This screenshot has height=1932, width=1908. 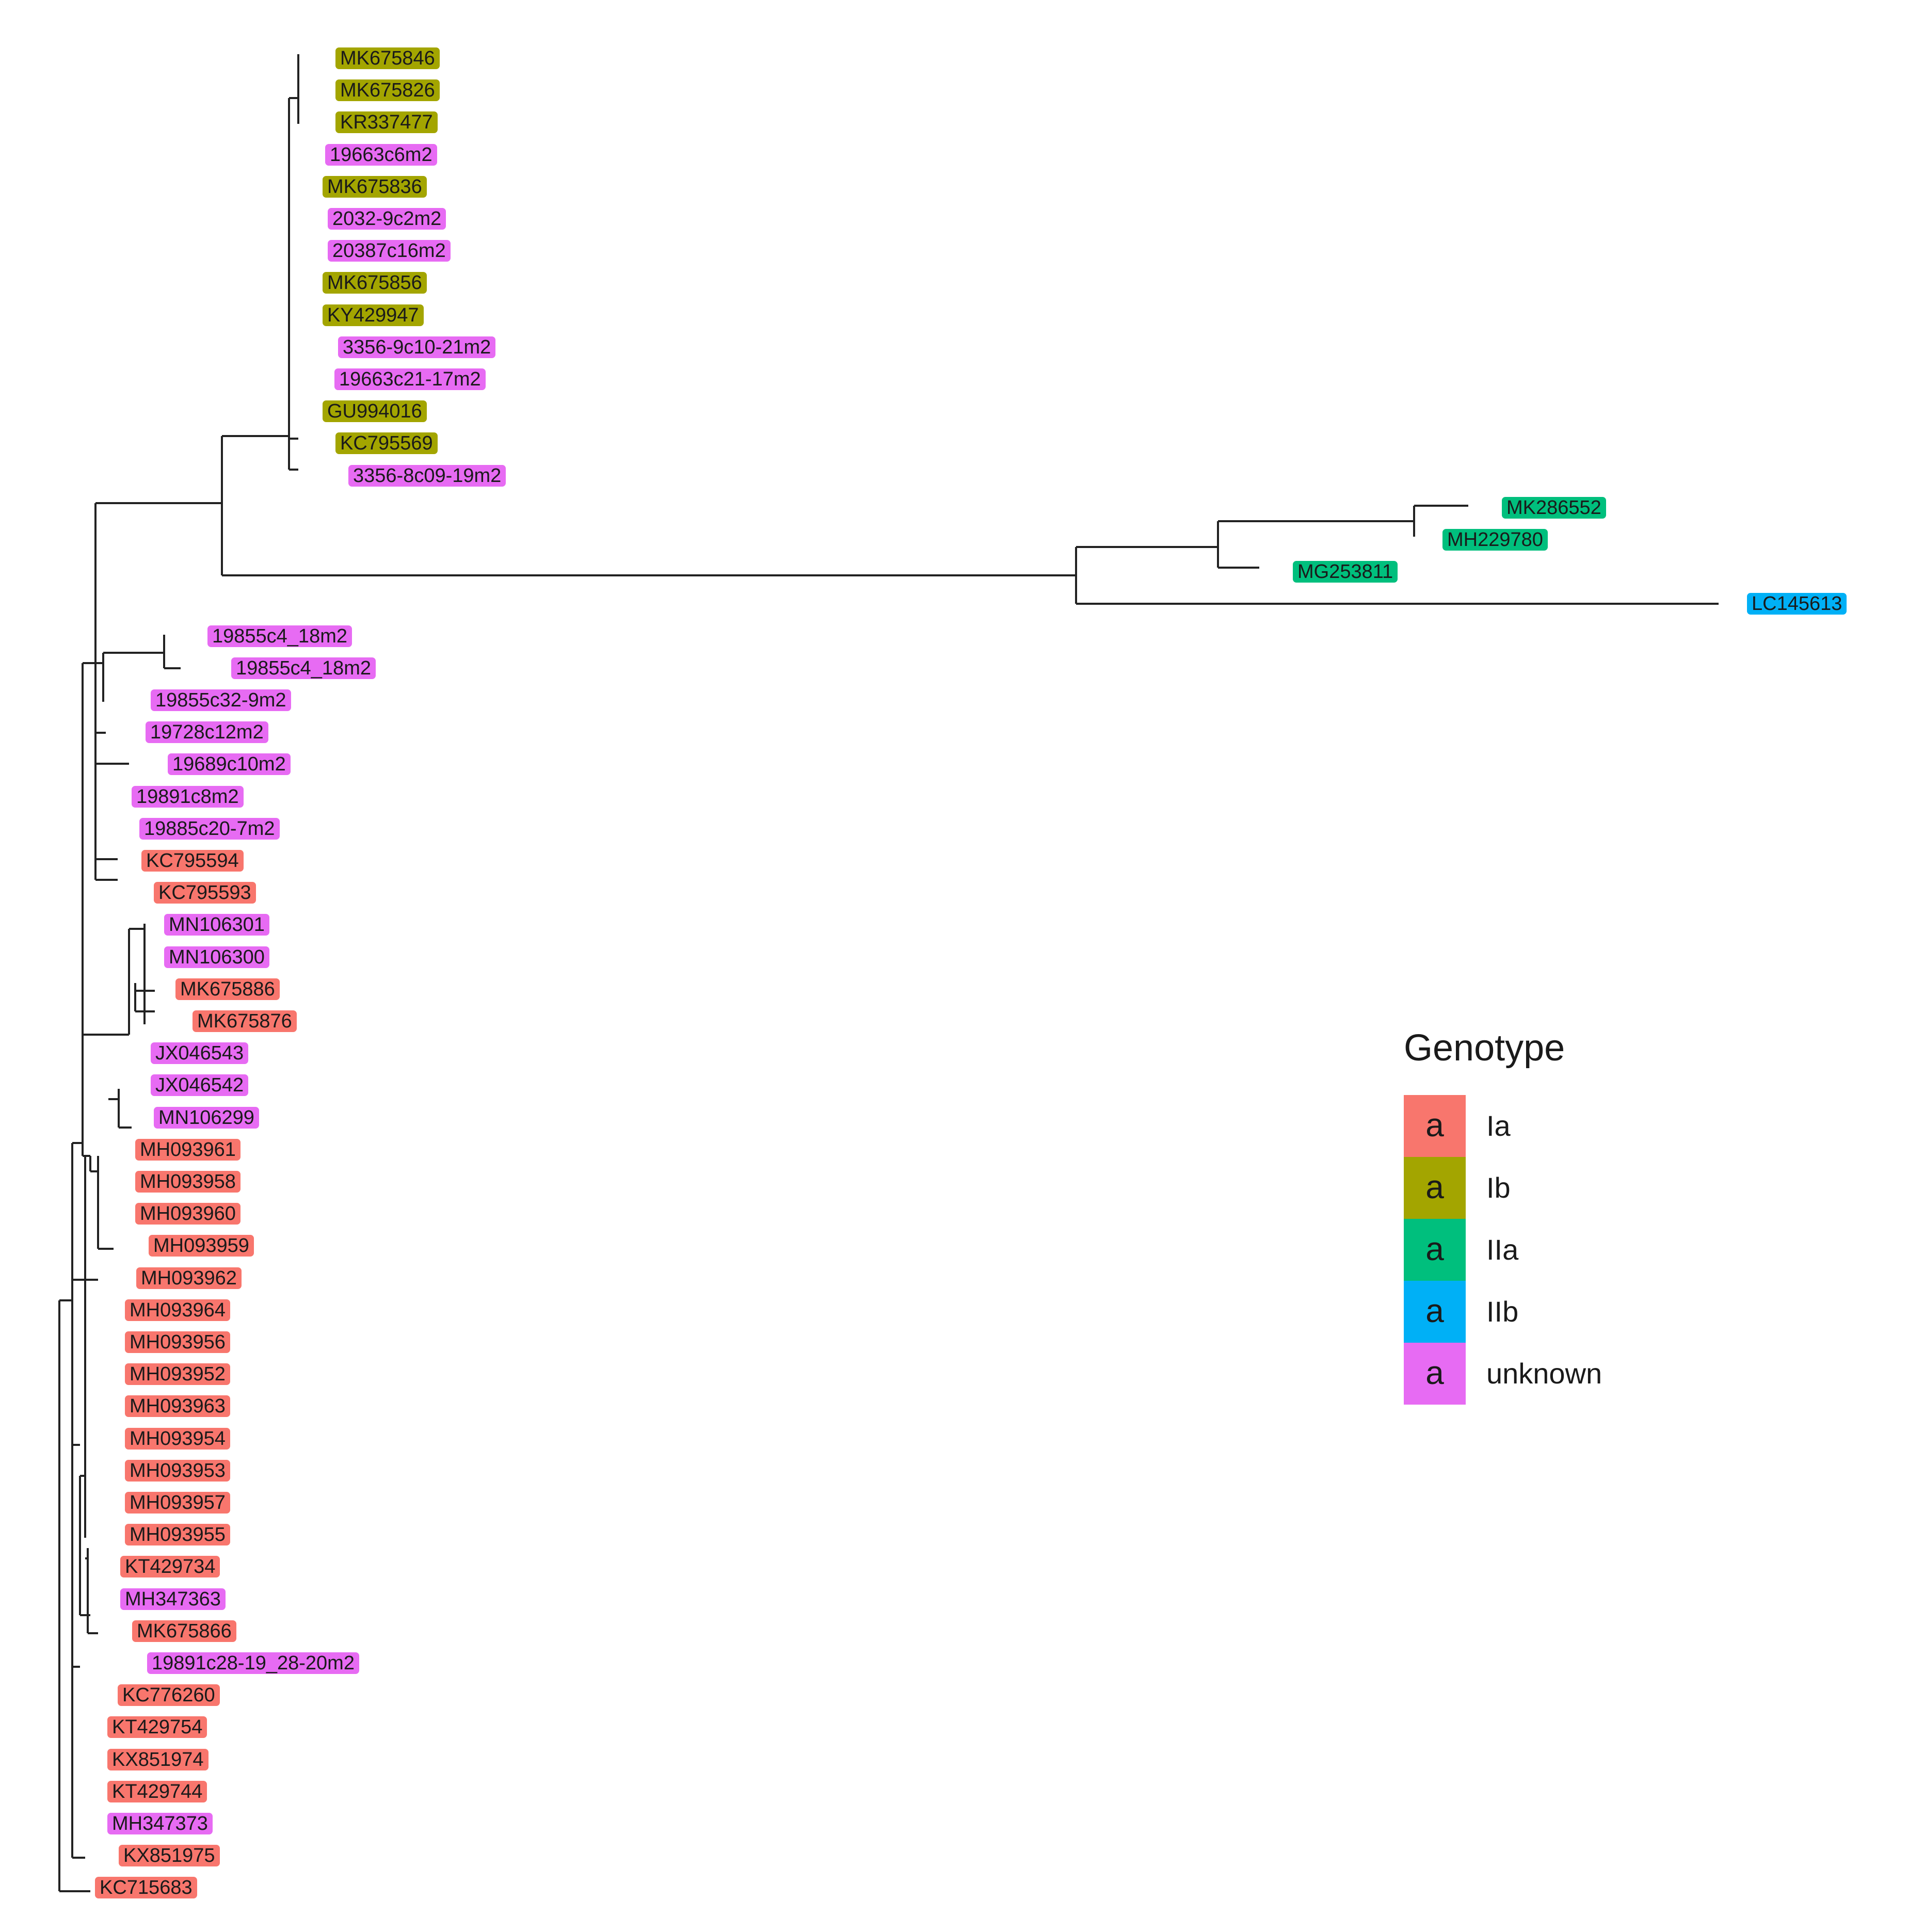 What do you see at coordinates (177, 1310) in the screenshot?
I see `tip-label: MH093964` at bounding box center [177, 1310].